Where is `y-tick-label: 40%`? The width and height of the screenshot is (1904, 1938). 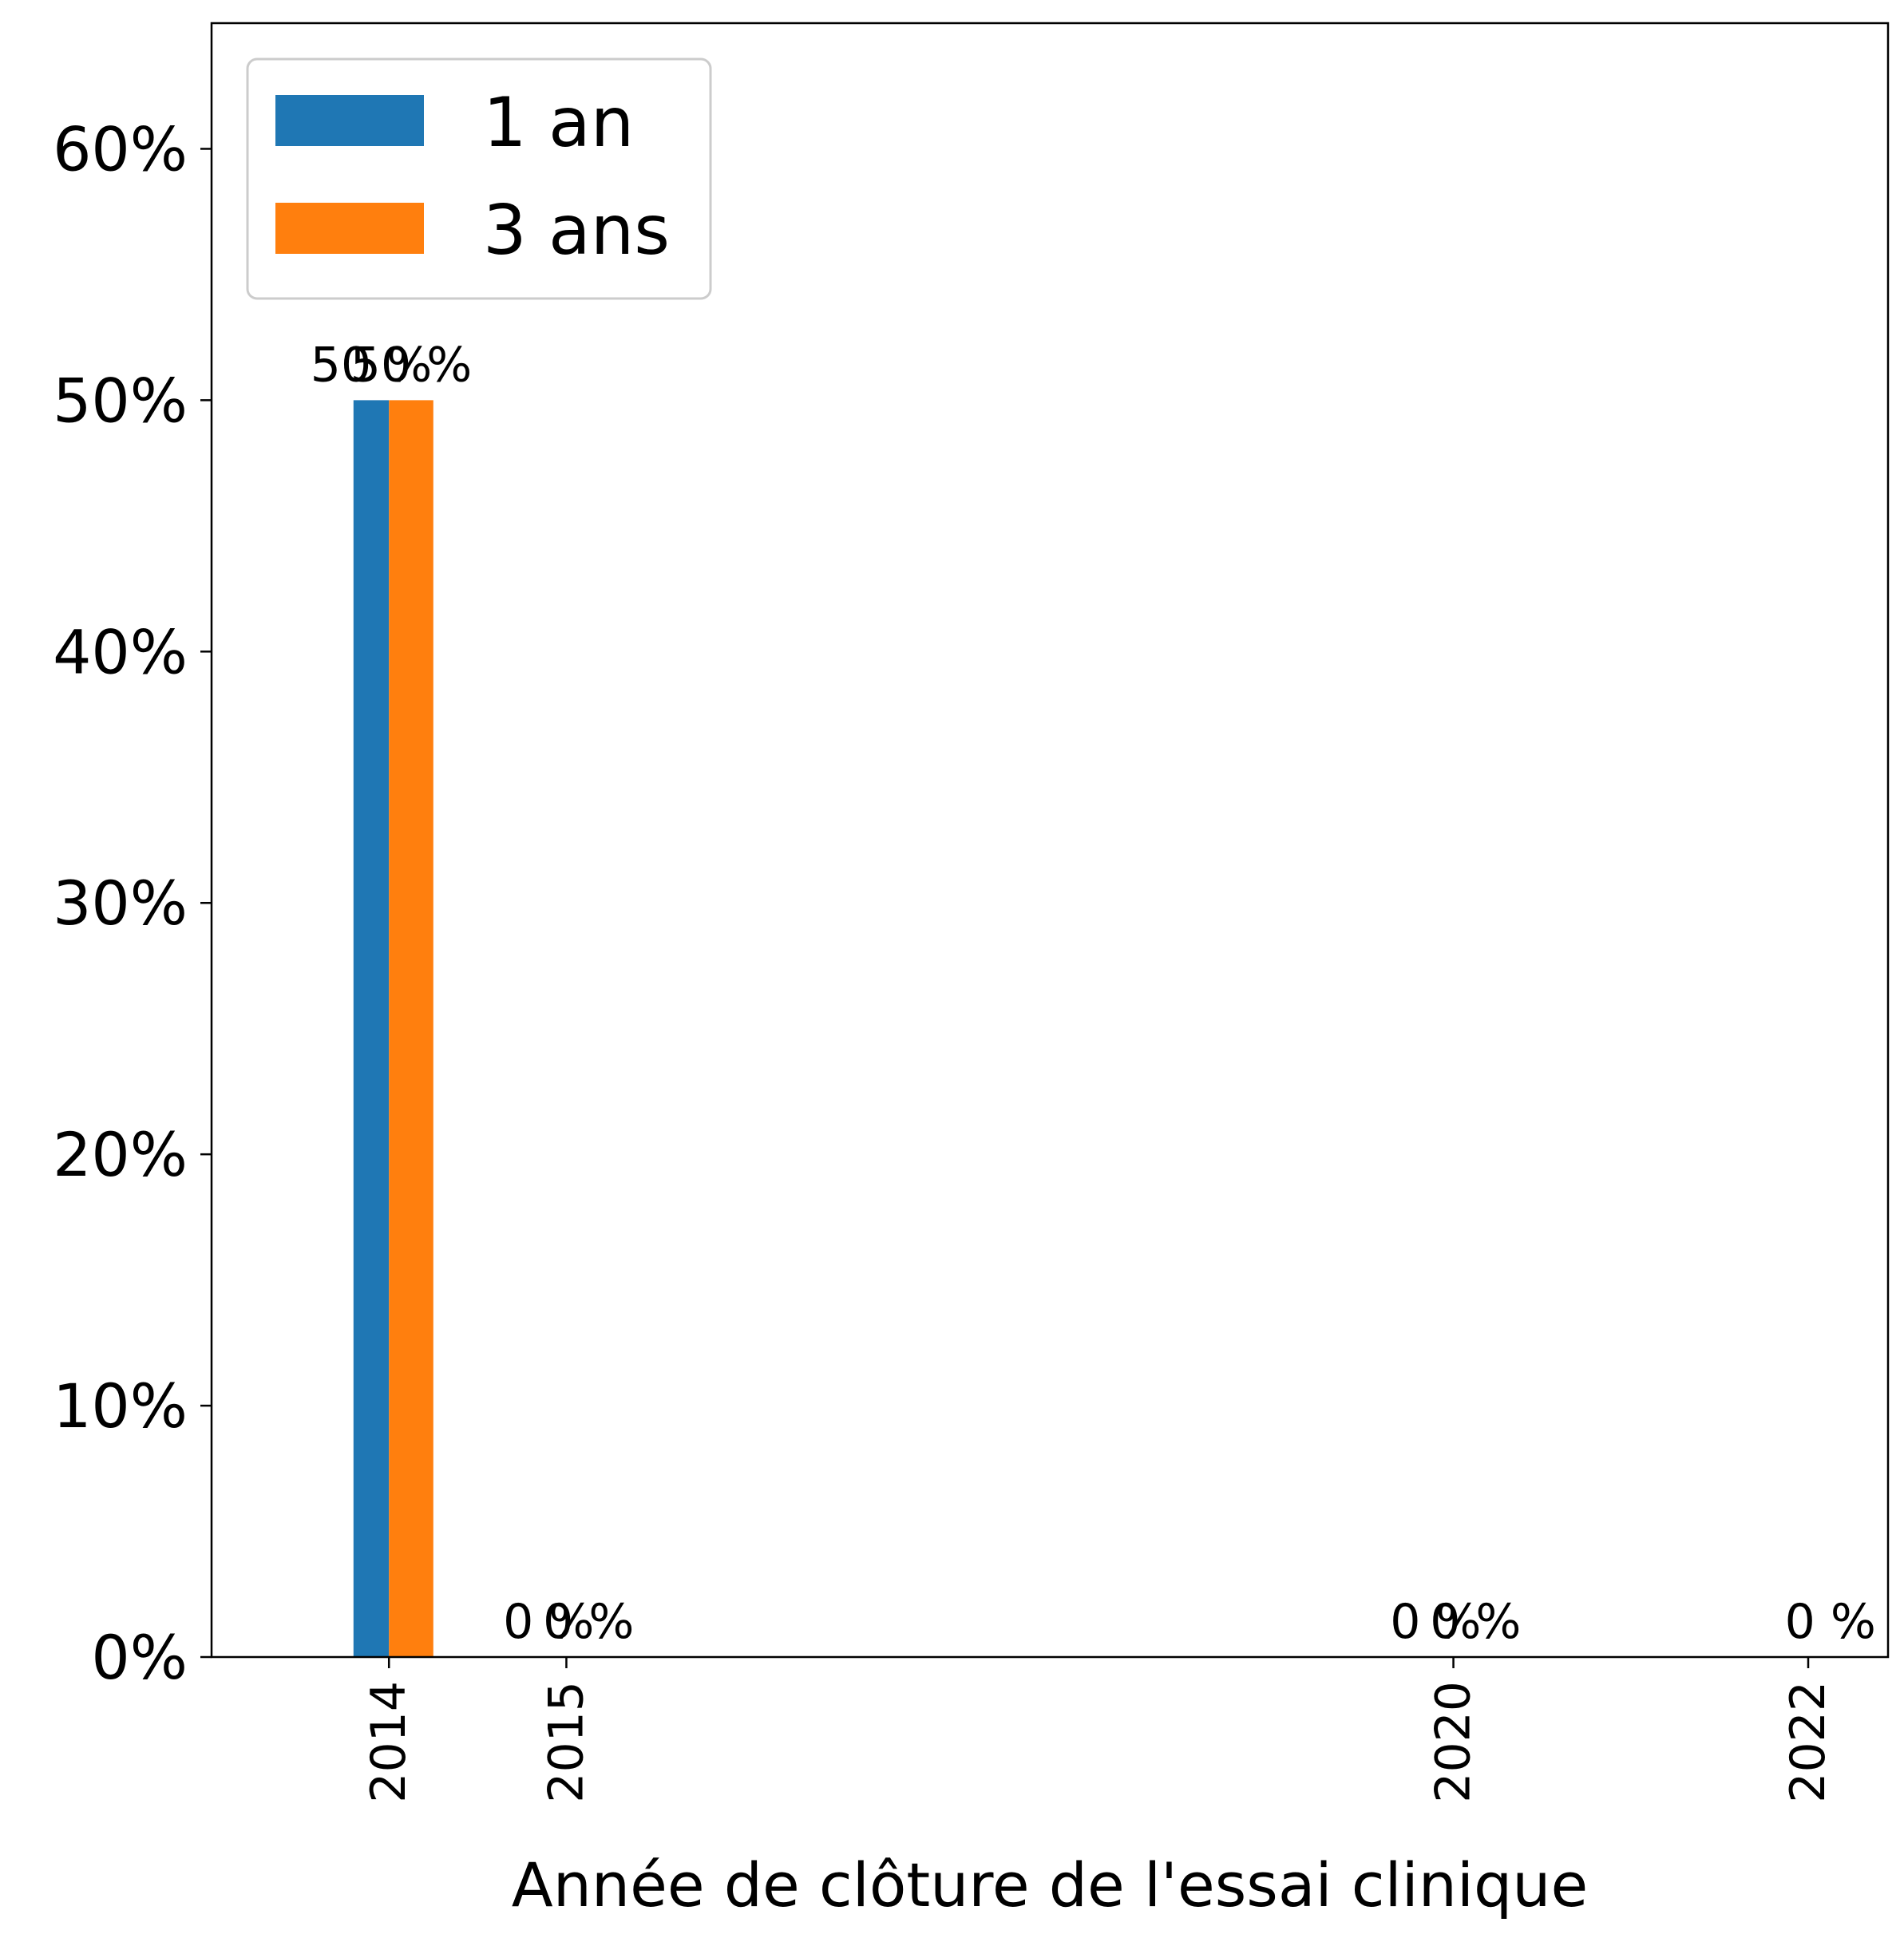 y-tick-label: 40% is located at coordinates (120, 652).